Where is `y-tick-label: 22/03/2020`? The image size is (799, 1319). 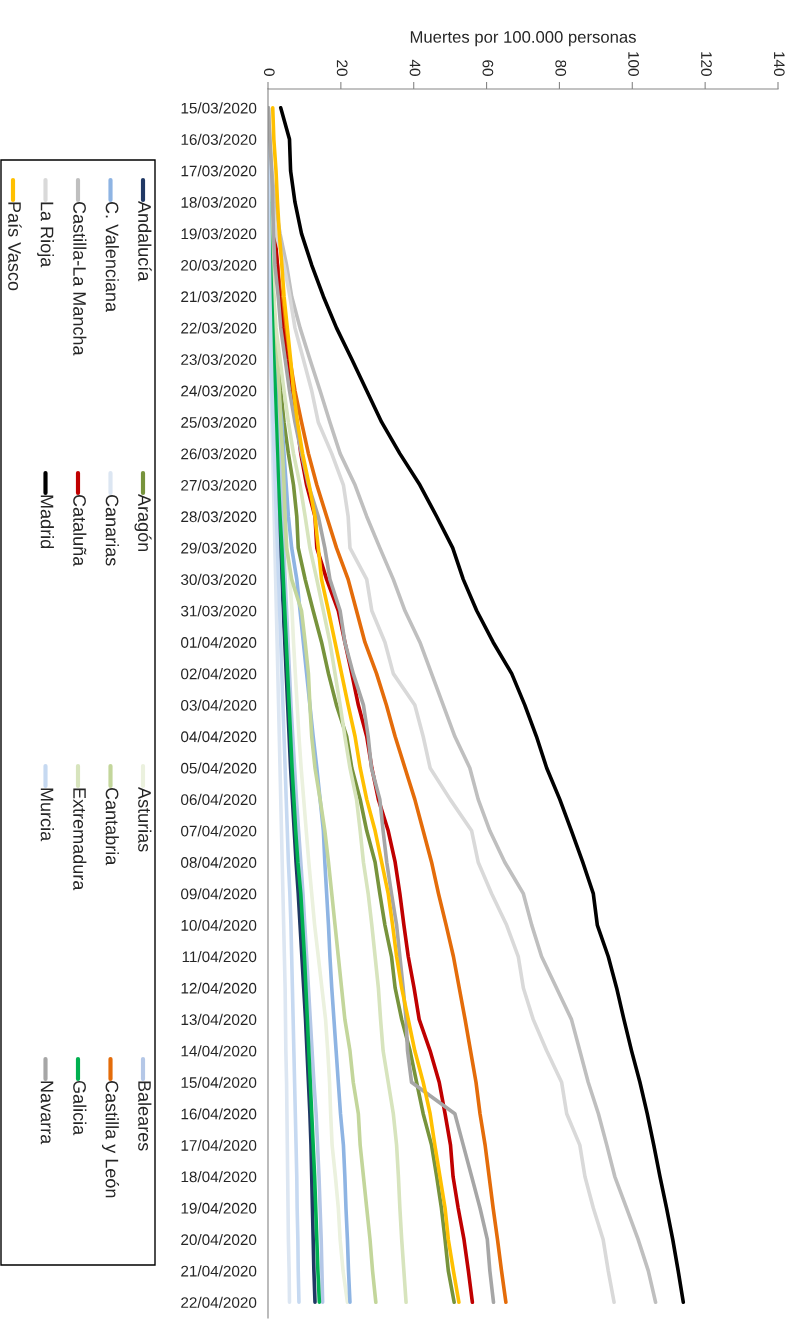 y-tick-label: 22/03/2020 is located at coordinates (219, 328).